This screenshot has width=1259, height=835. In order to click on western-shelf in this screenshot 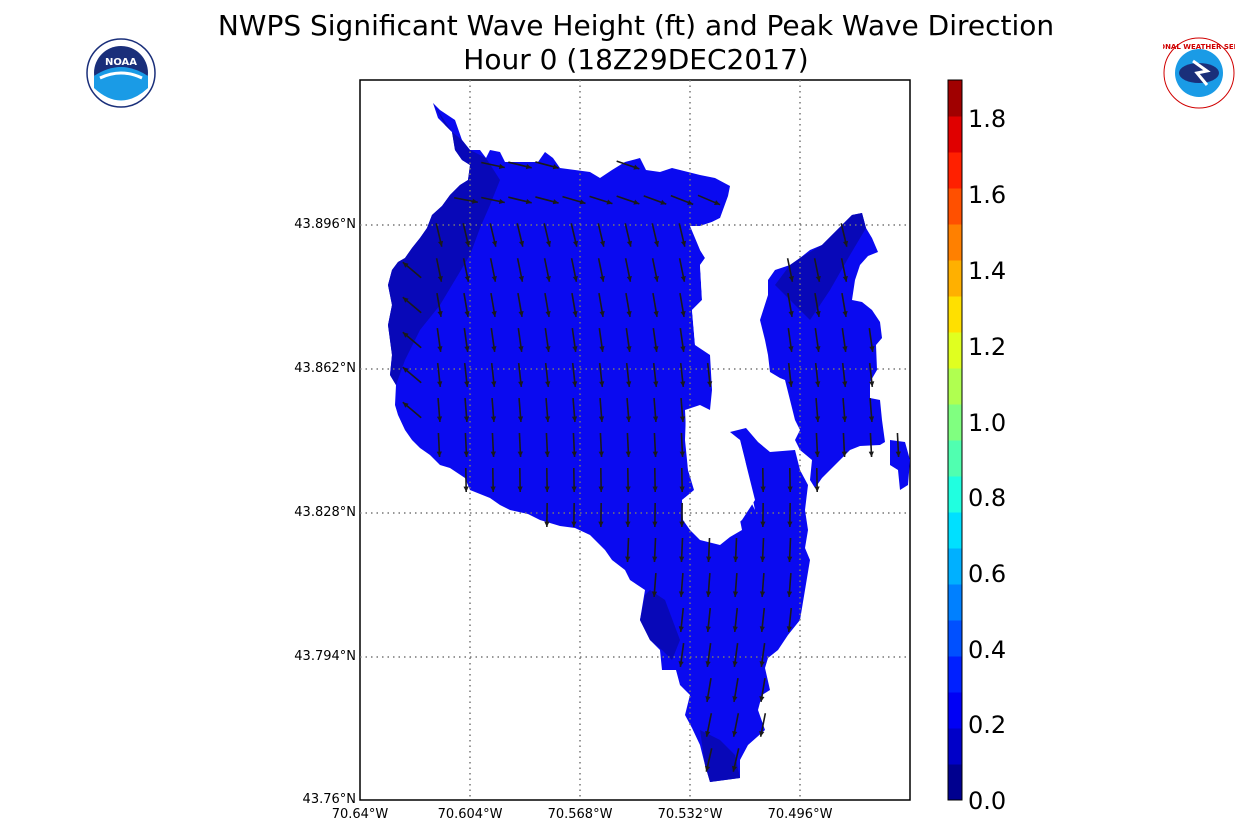, I will do `click(444, 244)`.